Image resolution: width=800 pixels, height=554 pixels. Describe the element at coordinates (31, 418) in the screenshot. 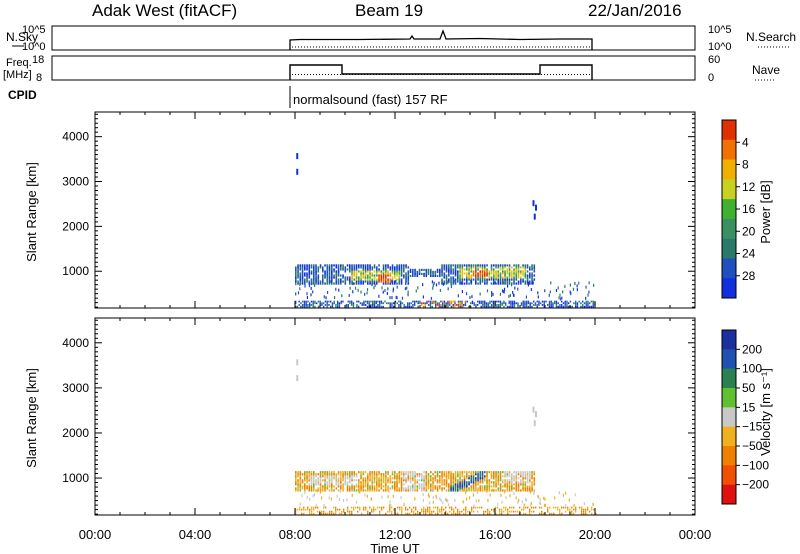

I see `velocity-ylabel: Slant Range [km]` at that location.